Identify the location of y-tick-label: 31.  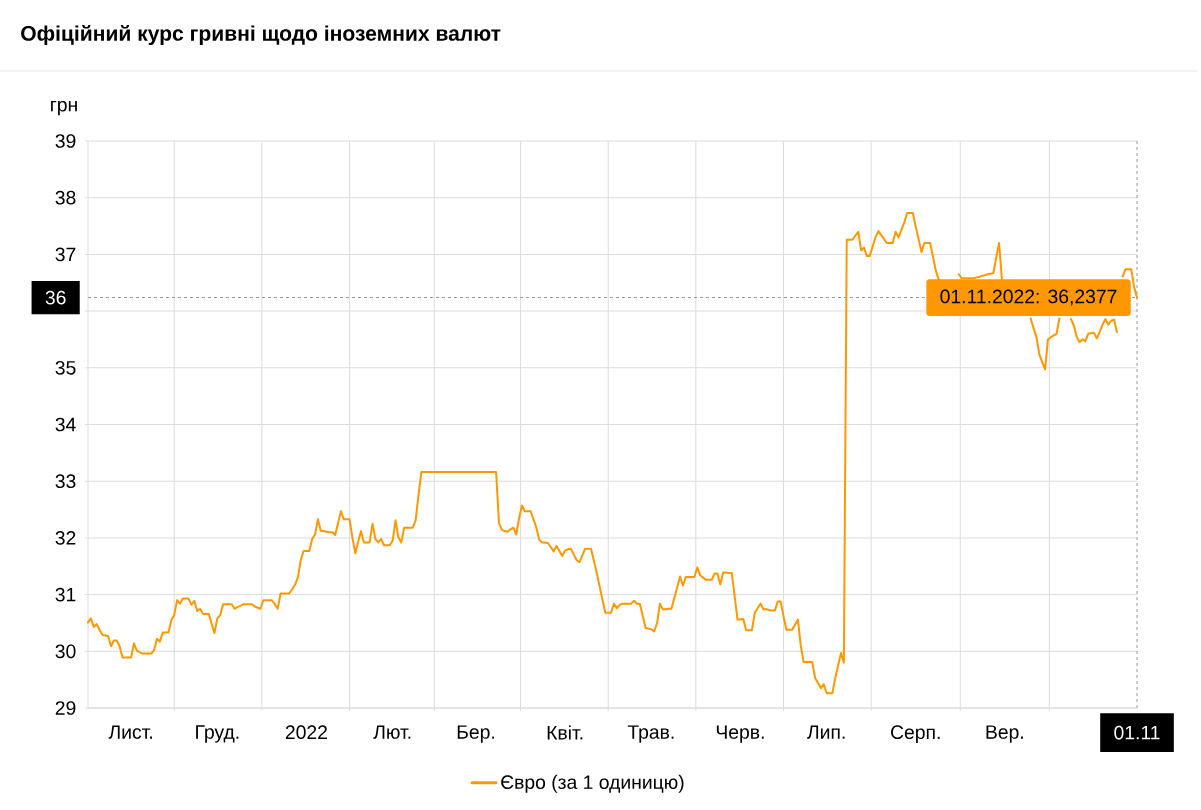
(65, 594).